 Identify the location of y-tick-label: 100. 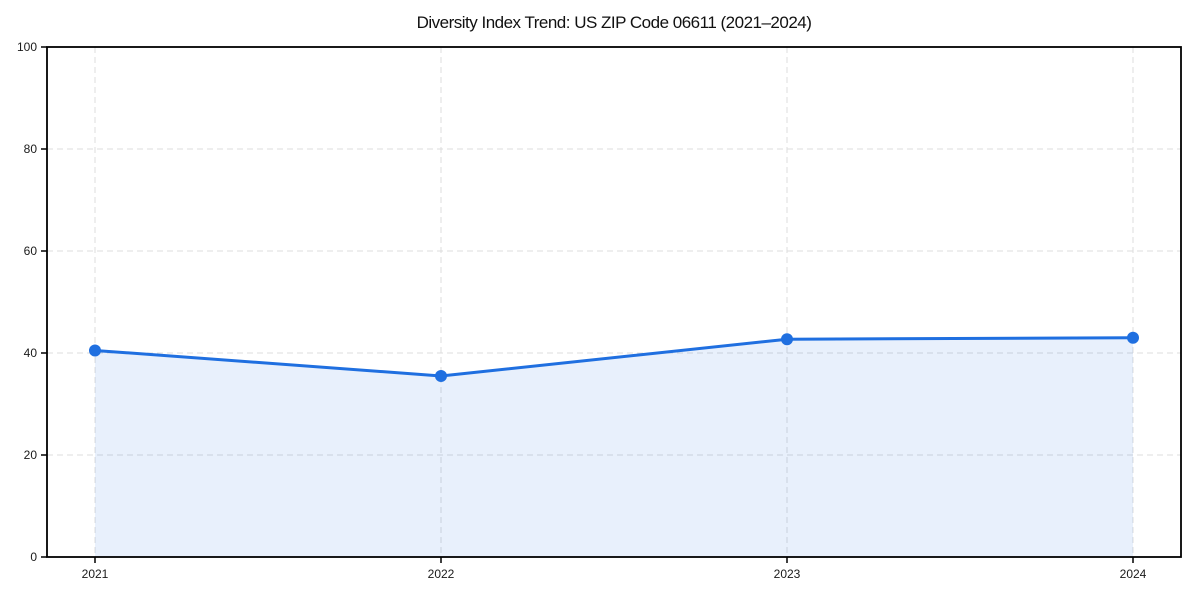
(27, 47).